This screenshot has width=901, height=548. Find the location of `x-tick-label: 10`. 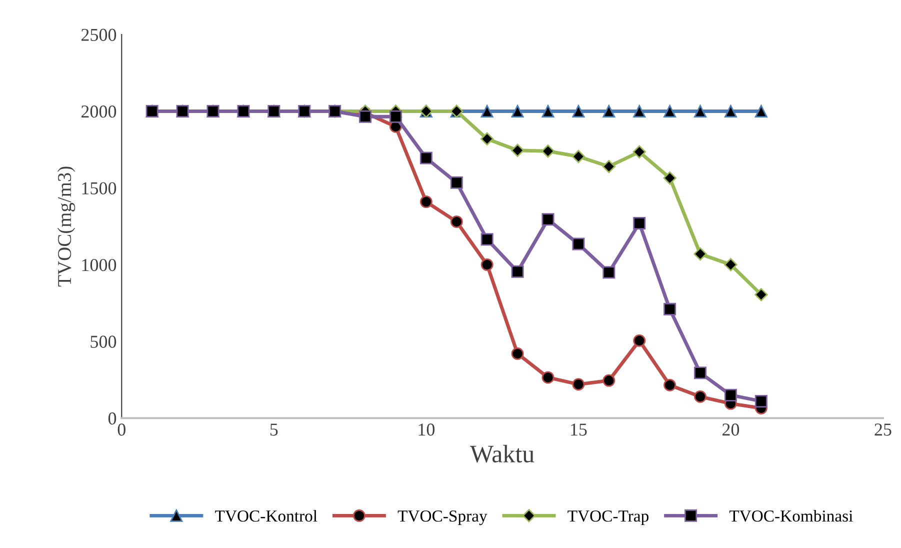

x-tick-label: 10 is located at coordinates (426, 430).